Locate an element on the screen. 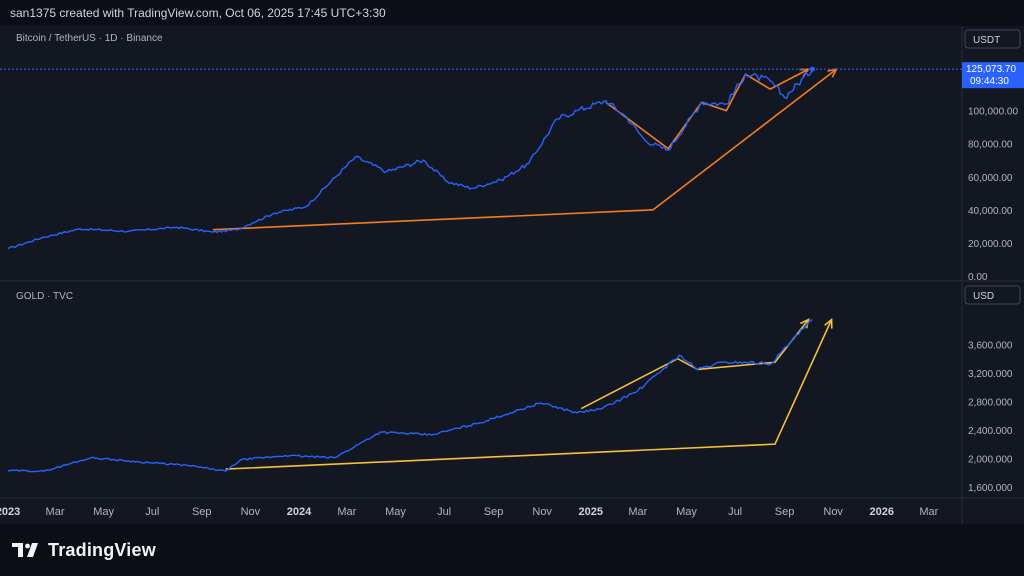 Image resolution: width=1024 pixels, height=576 pixels. y-tick-label: 80,000.00 is located at coordinates (990, 145).